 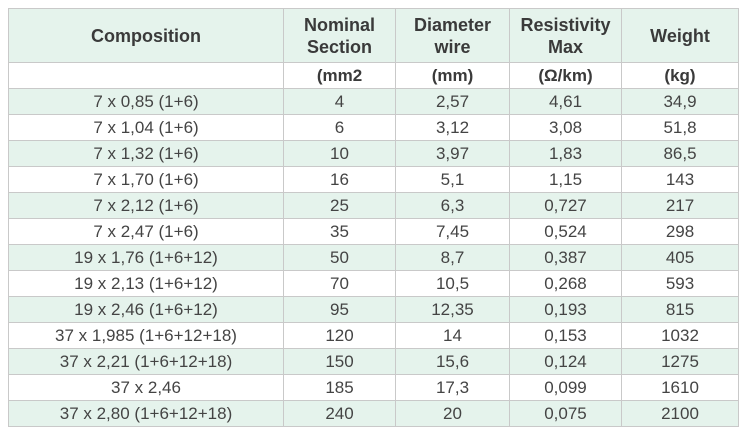 I want to click on cell-nominal-section: 240, so click(x=339, y=413).